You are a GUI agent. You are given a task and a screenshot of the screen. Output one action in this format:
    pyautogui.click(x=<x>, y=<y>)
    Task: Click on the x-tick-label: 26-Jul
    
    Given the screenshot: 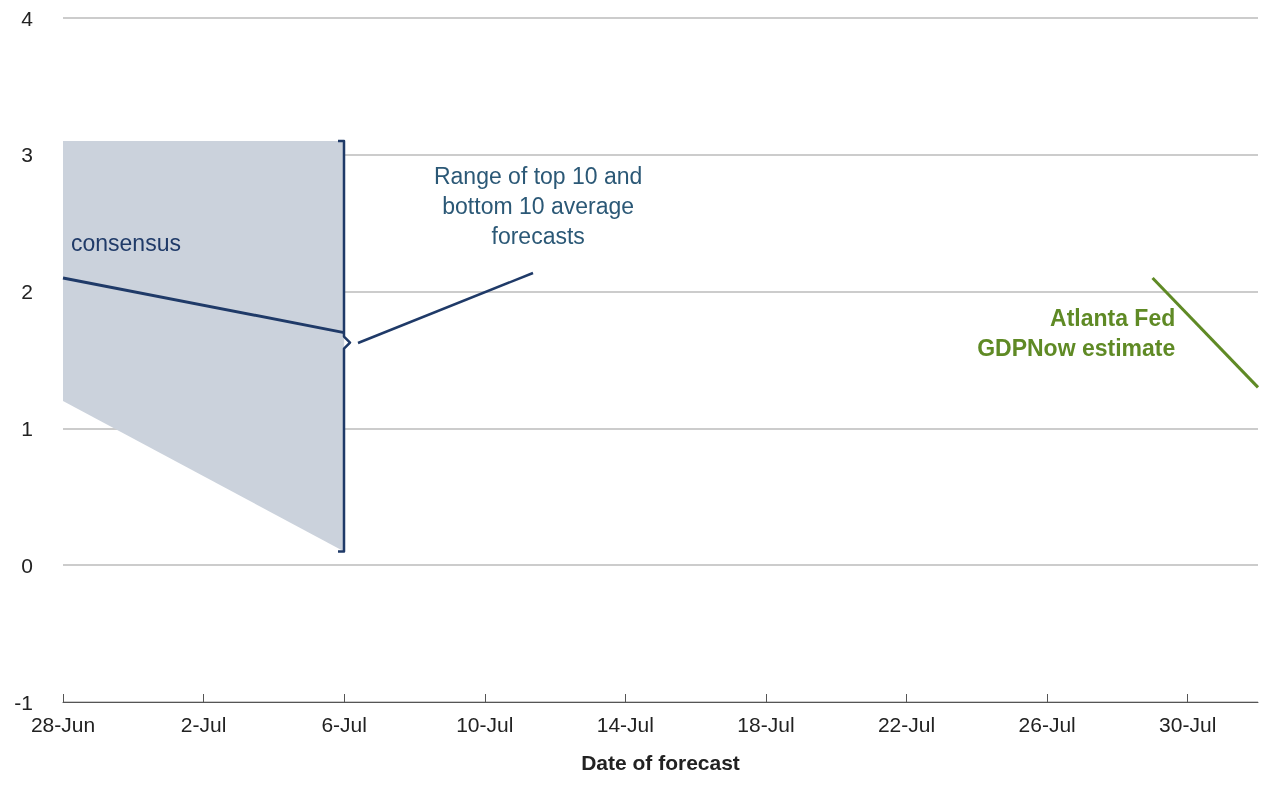 What is the action you would take?
    pyautogui.click(x=1047, y=724)
    